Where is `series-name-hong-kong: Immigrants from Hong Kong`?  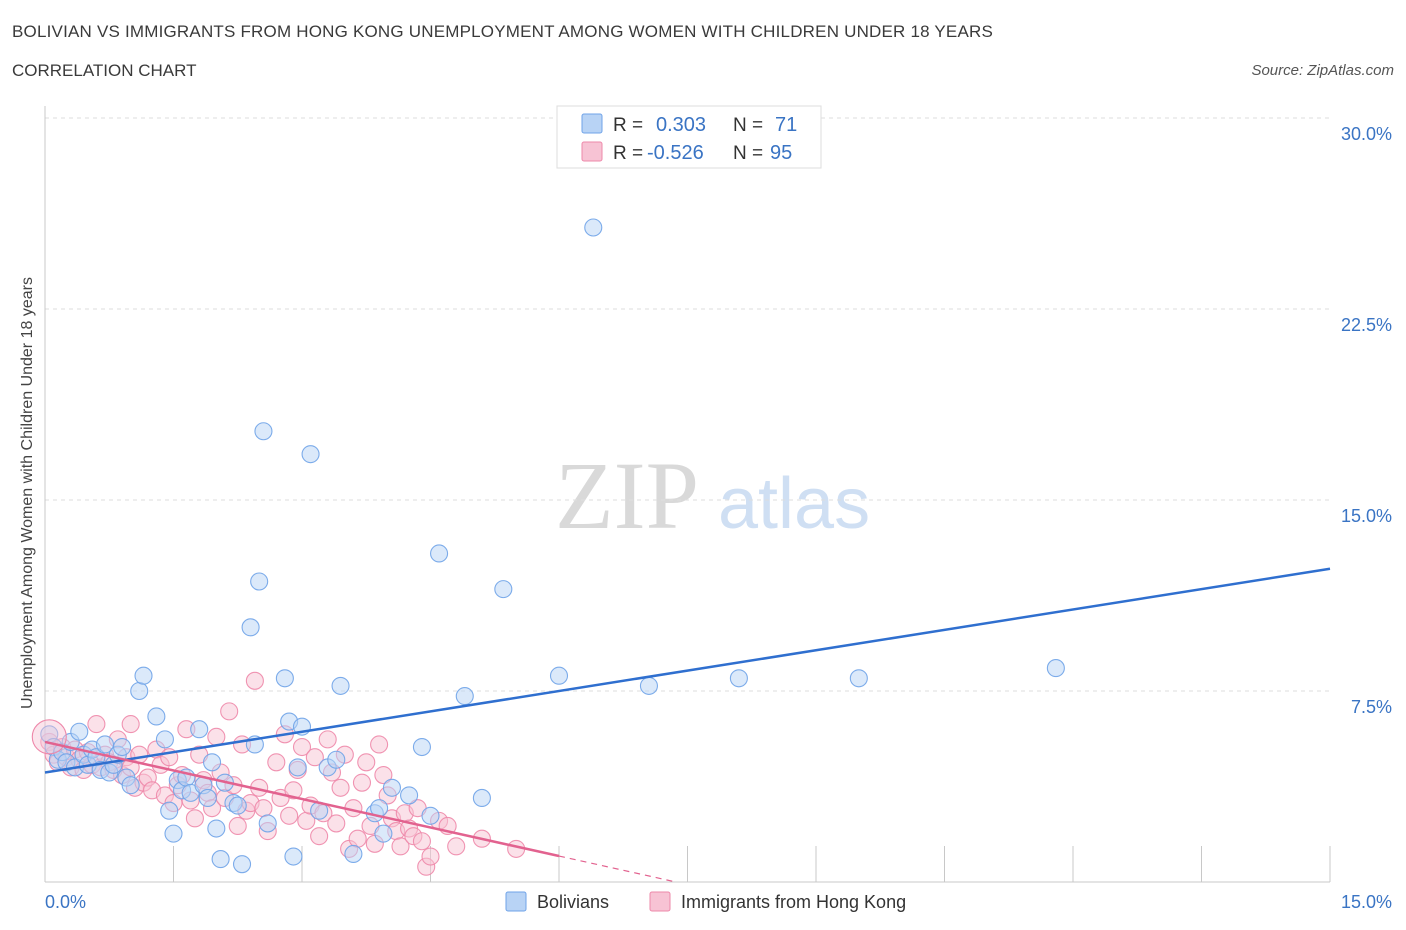
series-name-hong-kong: Immigrants from Hong Kong is located at coordinates (793, 902).